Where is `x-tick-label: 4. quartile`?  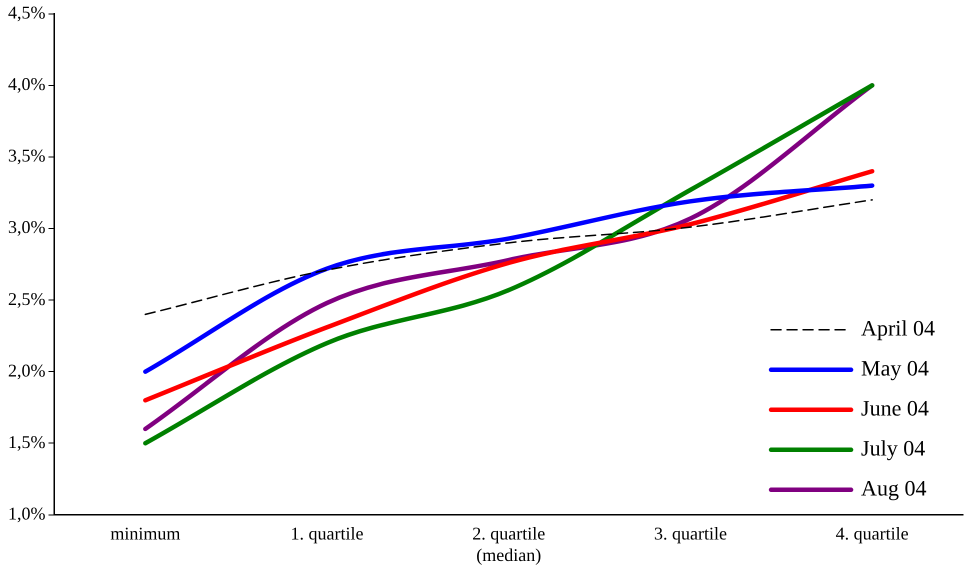 x-tick-label: 4. quartile is located at coordinates (872, 533).